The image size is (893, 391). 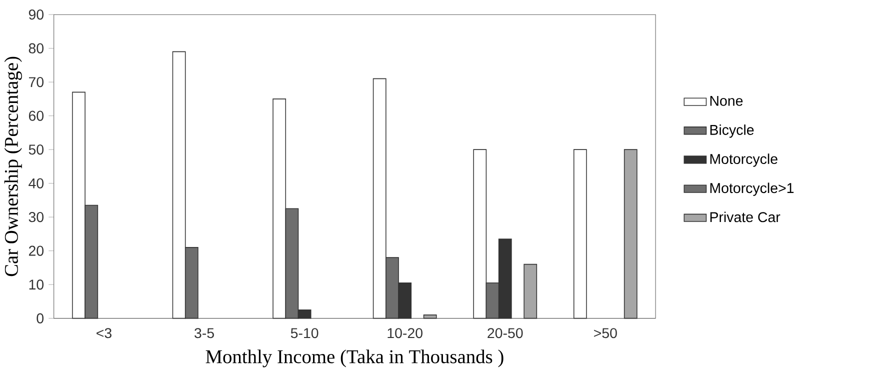 What do you see at coordinates (36, 285) in the screenshot?
I see `y-tick-label: 10` at bounding box center [36, 285].